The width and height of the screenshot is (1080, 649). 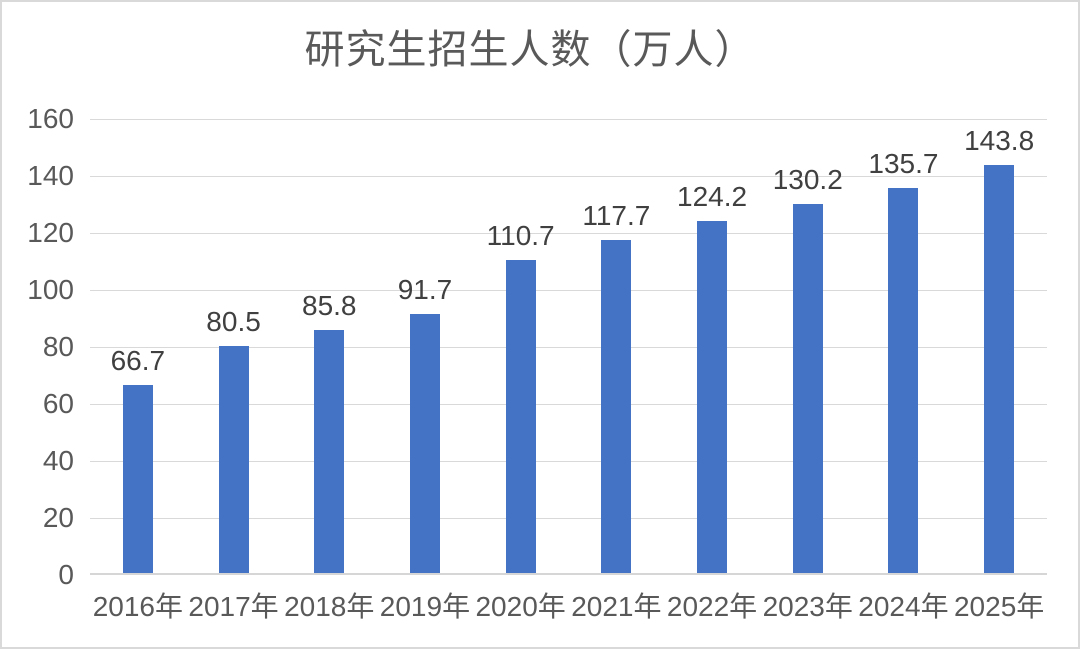 What do you see at coordinates (520, 235) in the screenshot?
I see `bar-value-label-2020年: 110.7` at bounding box center [520, 235].